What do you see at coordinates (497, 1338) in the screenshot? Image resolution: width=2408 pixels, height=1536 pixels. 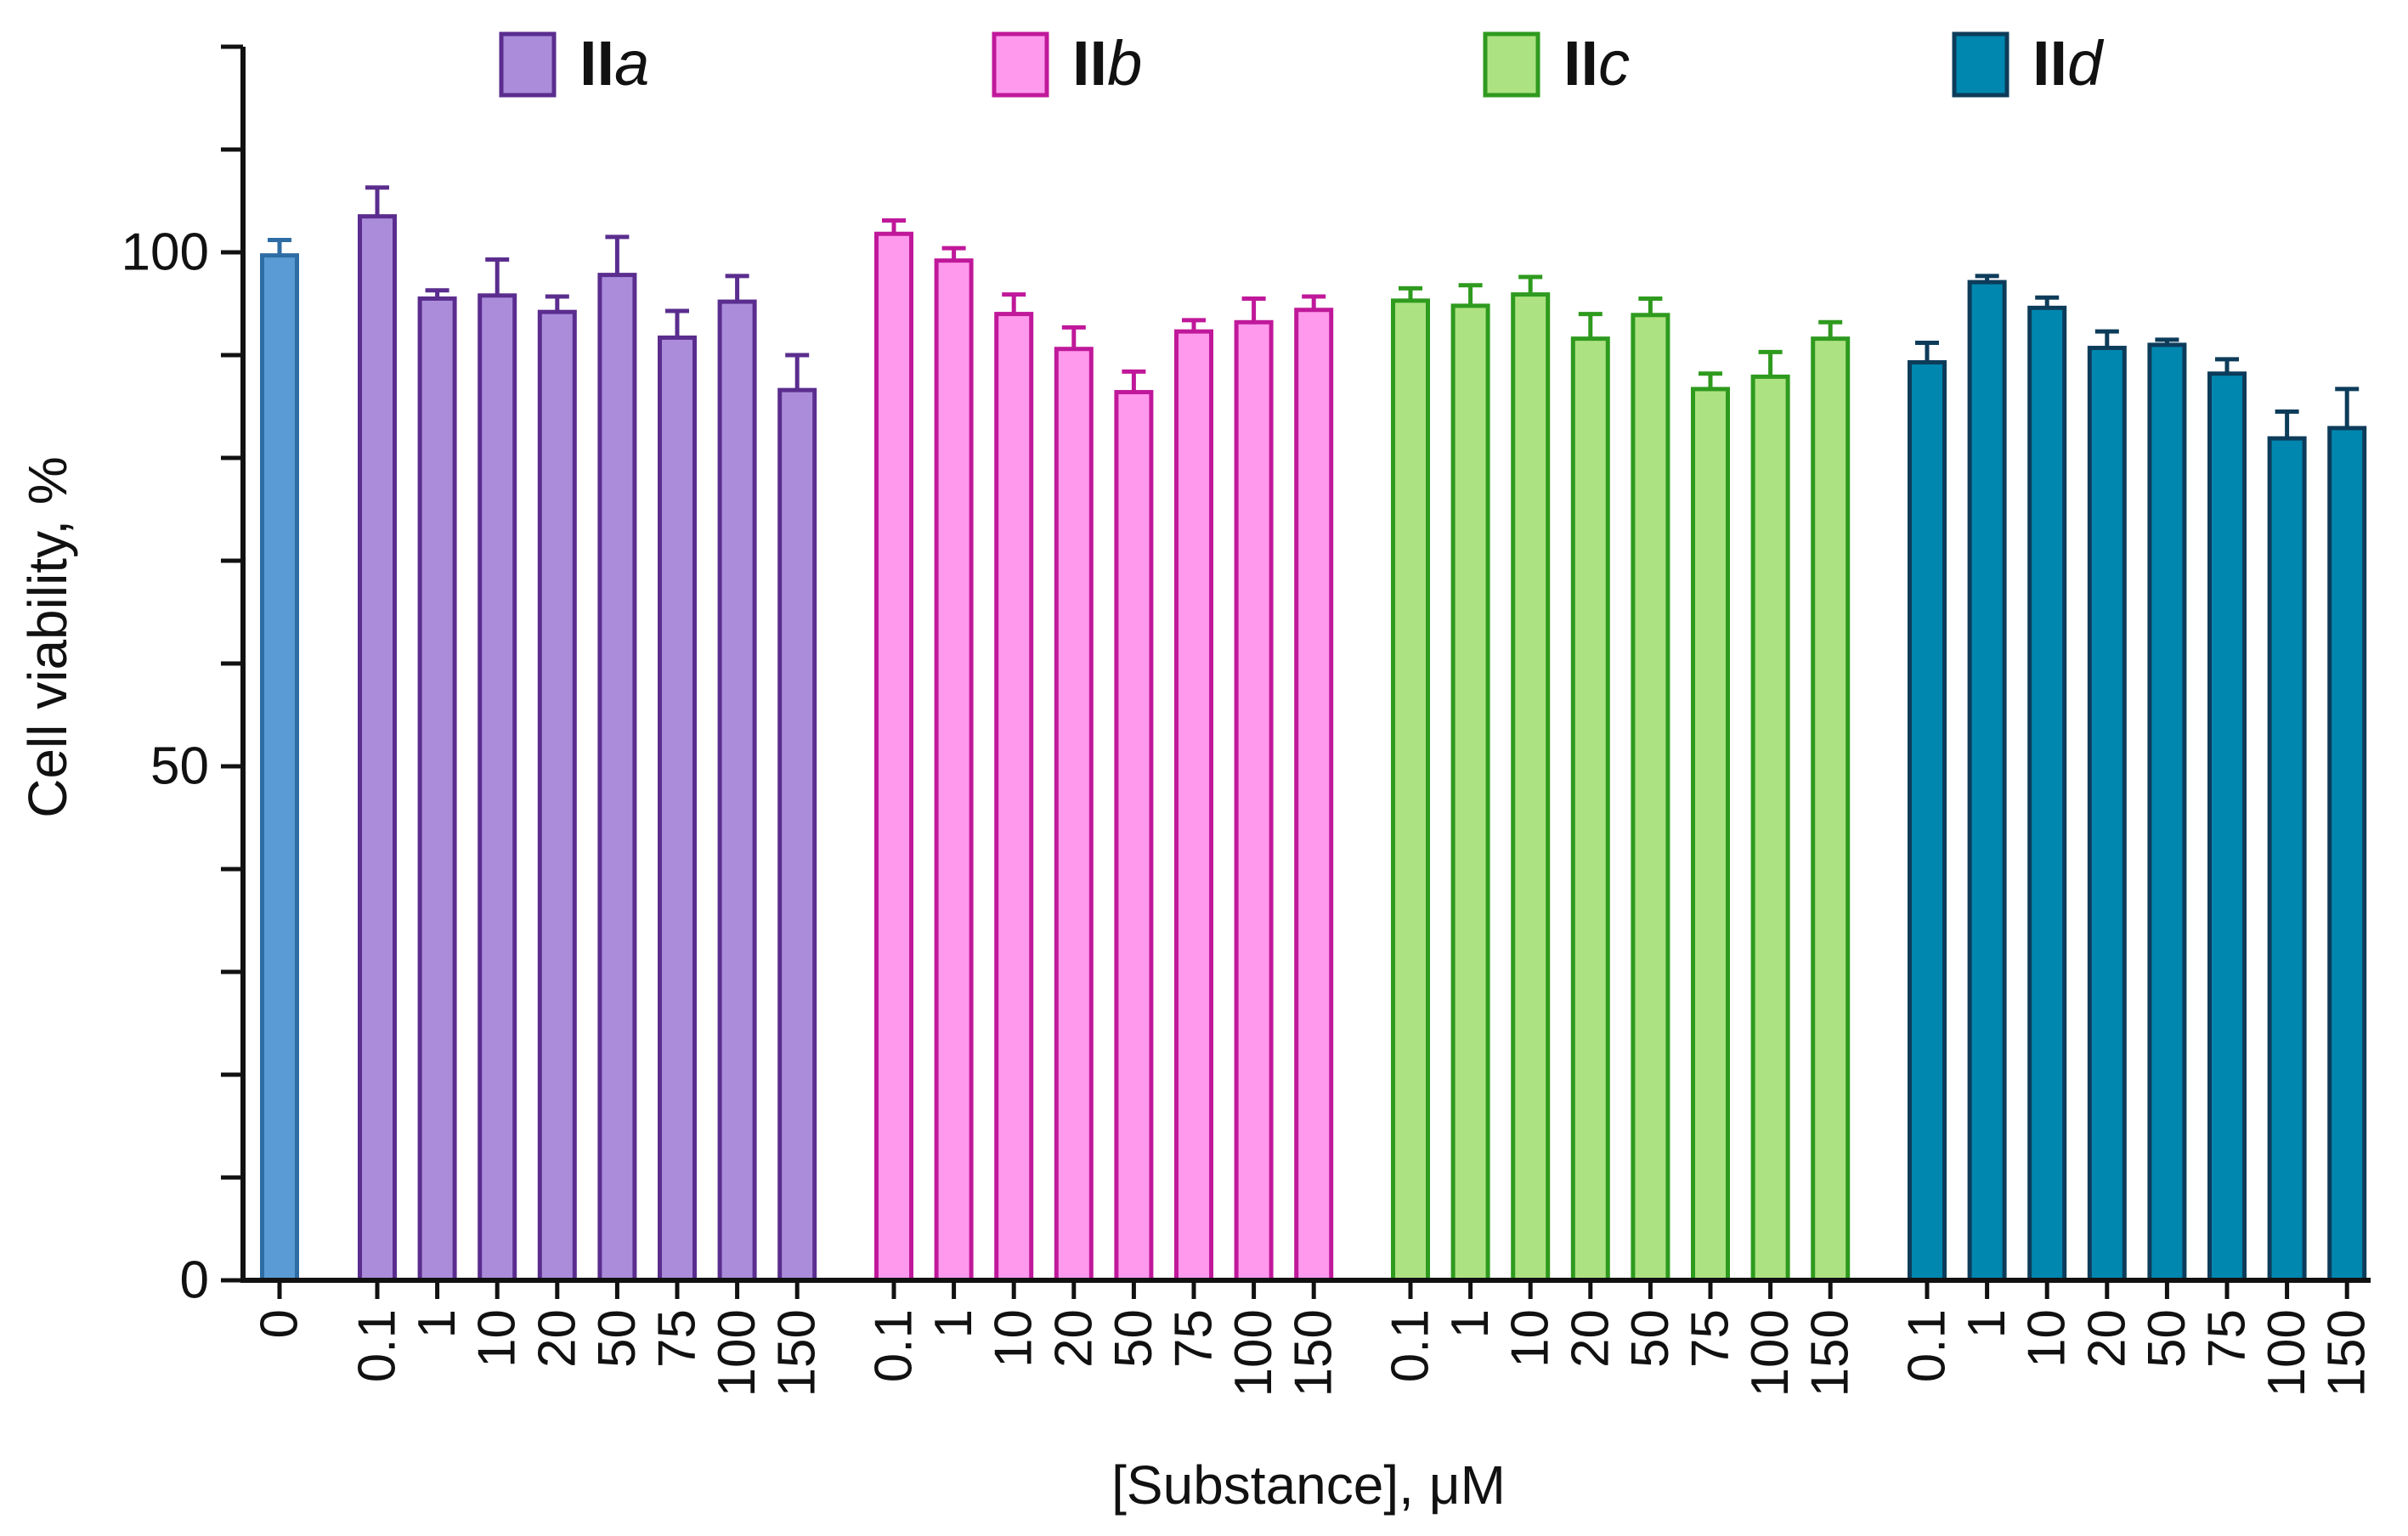 I see `x-tick-label-IIa-10: 10` at bounding box center [497, 1338].